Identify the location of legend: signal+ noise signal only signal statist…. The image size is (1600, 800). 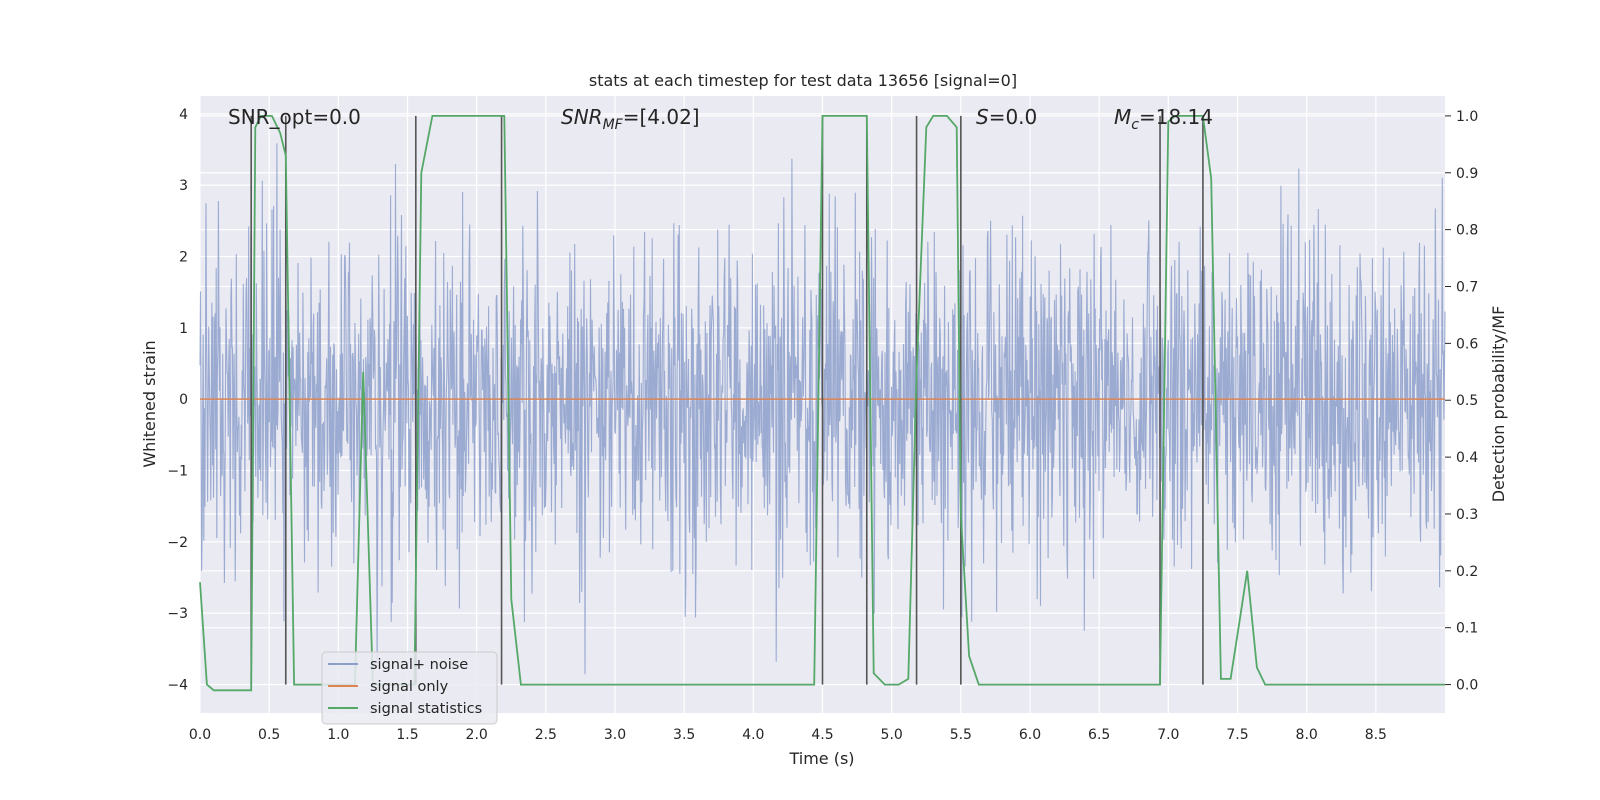
(409, 688).